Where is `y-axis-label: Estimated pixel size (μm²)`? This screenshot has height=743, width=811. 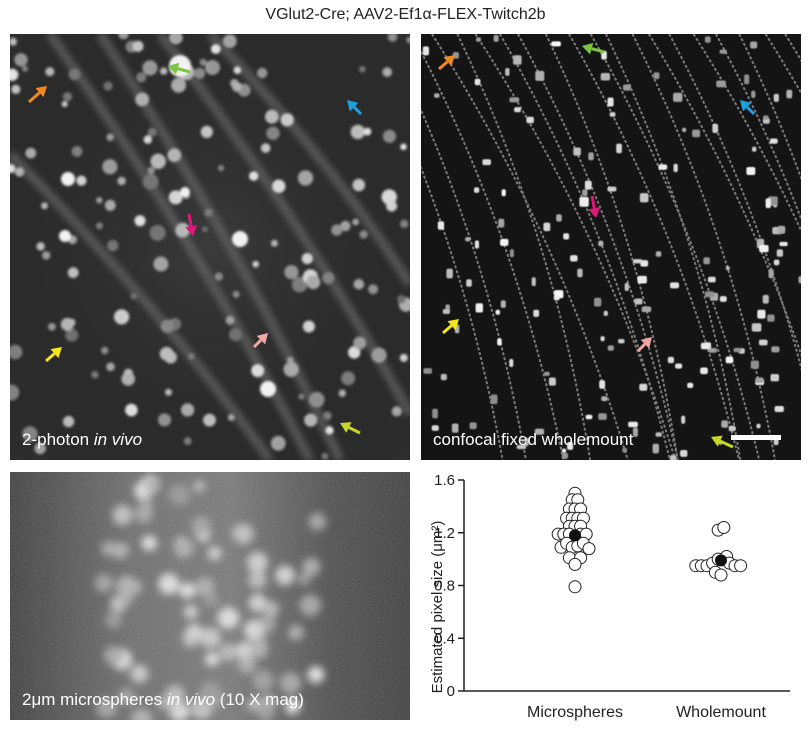
y-axis-label: Estimated pixel size (μm²) is located at coordinates (437, 607).